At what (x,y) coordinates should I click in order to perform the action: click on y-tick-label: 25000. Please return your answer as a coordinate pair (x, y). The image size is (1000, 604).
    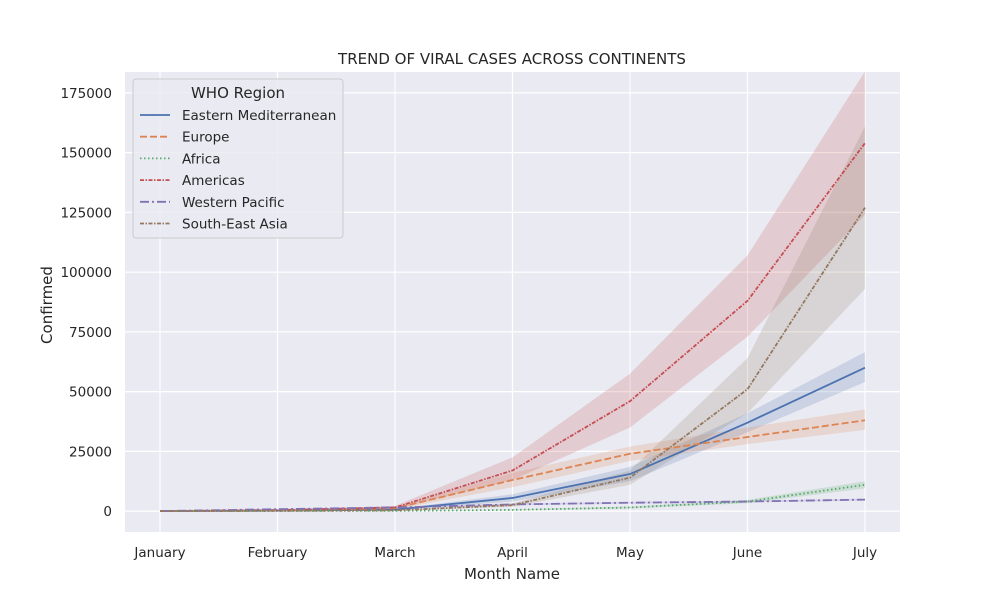
    Looking at the image, I should click on (90, 452).